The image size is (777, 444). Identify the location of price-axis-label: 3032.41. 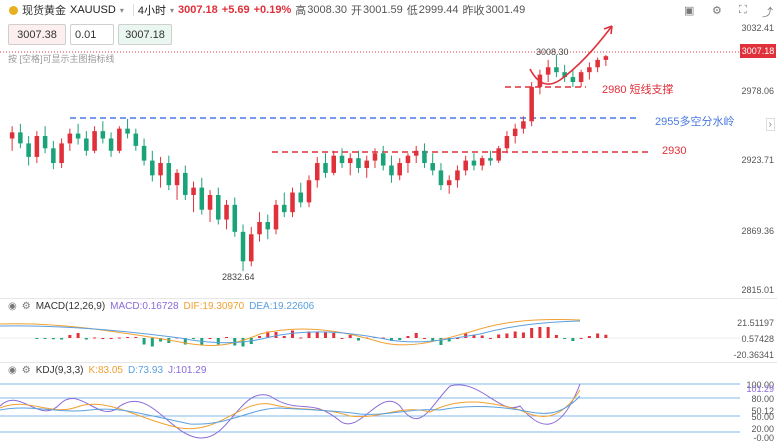
(757, 28).